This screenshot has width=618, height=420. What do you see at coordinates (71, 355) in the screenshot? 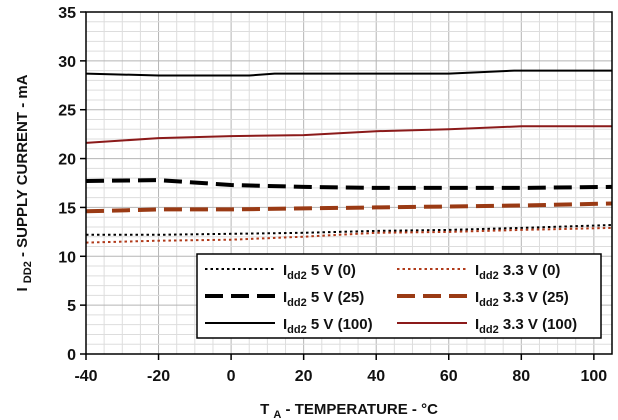
I see `y-tick-label: 0` at bounding box center [71, 355].